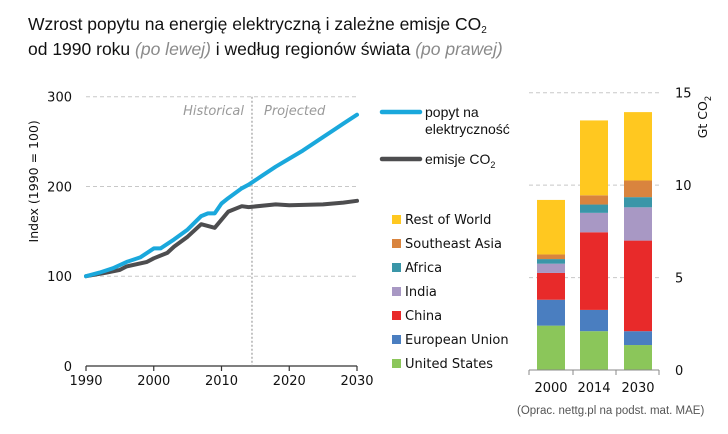  I want to click on projected-label: Projected, so click(295, 111).